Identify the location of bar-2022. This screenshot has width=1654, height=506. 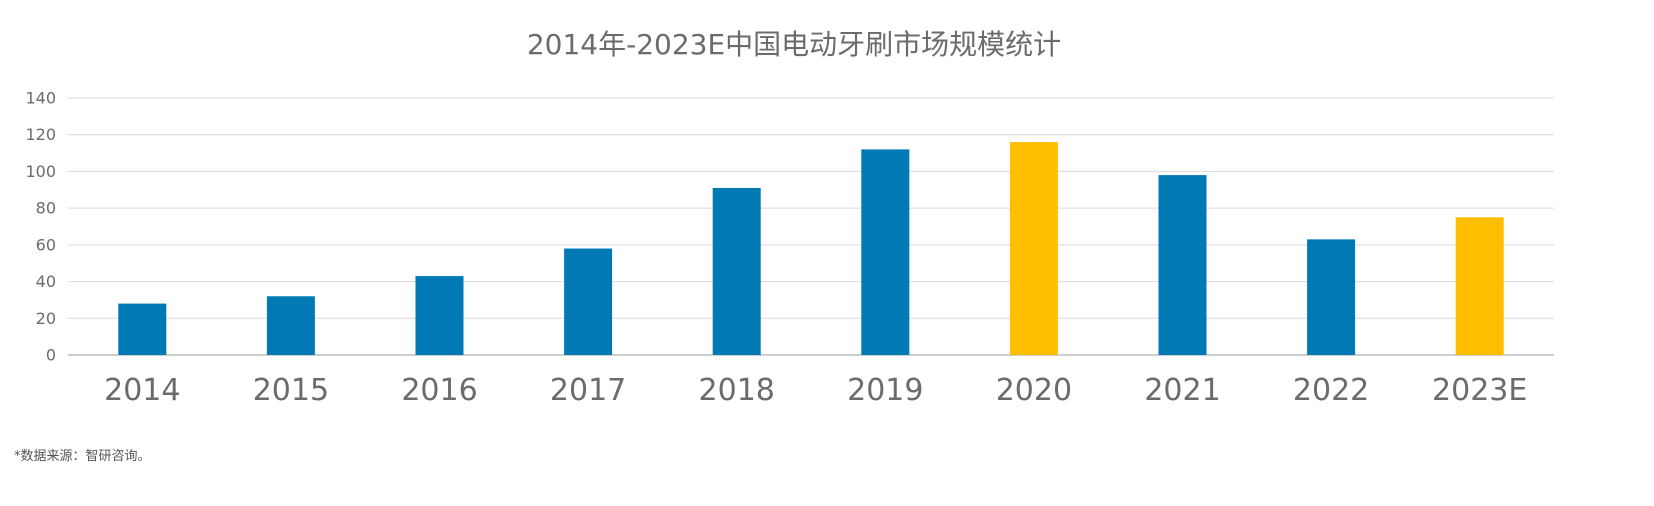
(1331, 297).